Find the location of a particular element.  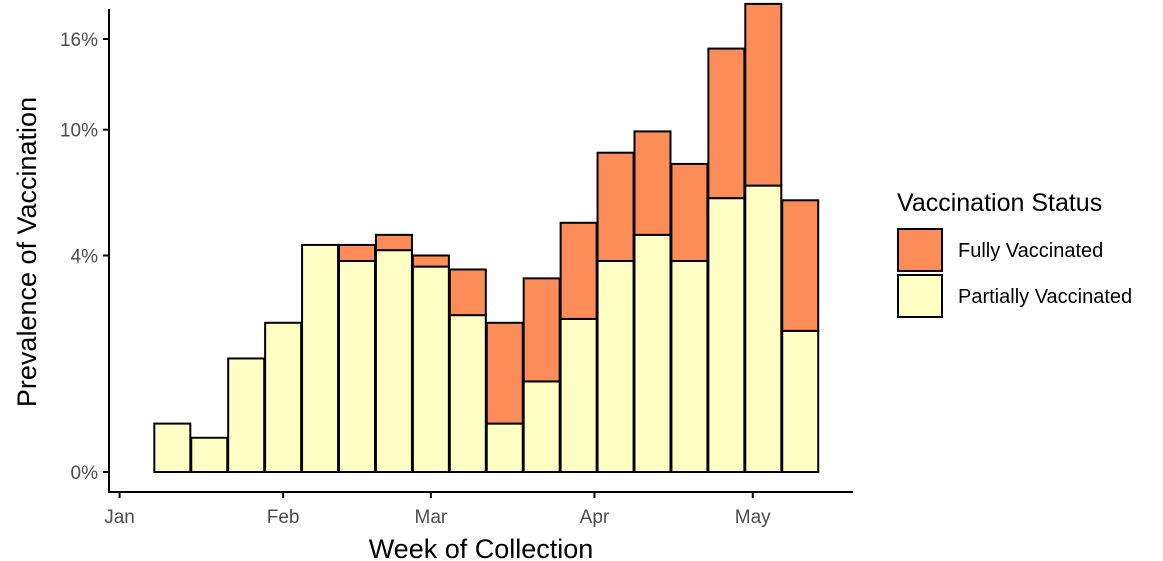

legend-label: Fully Vaccinated is located at coordinates (1030, 251).